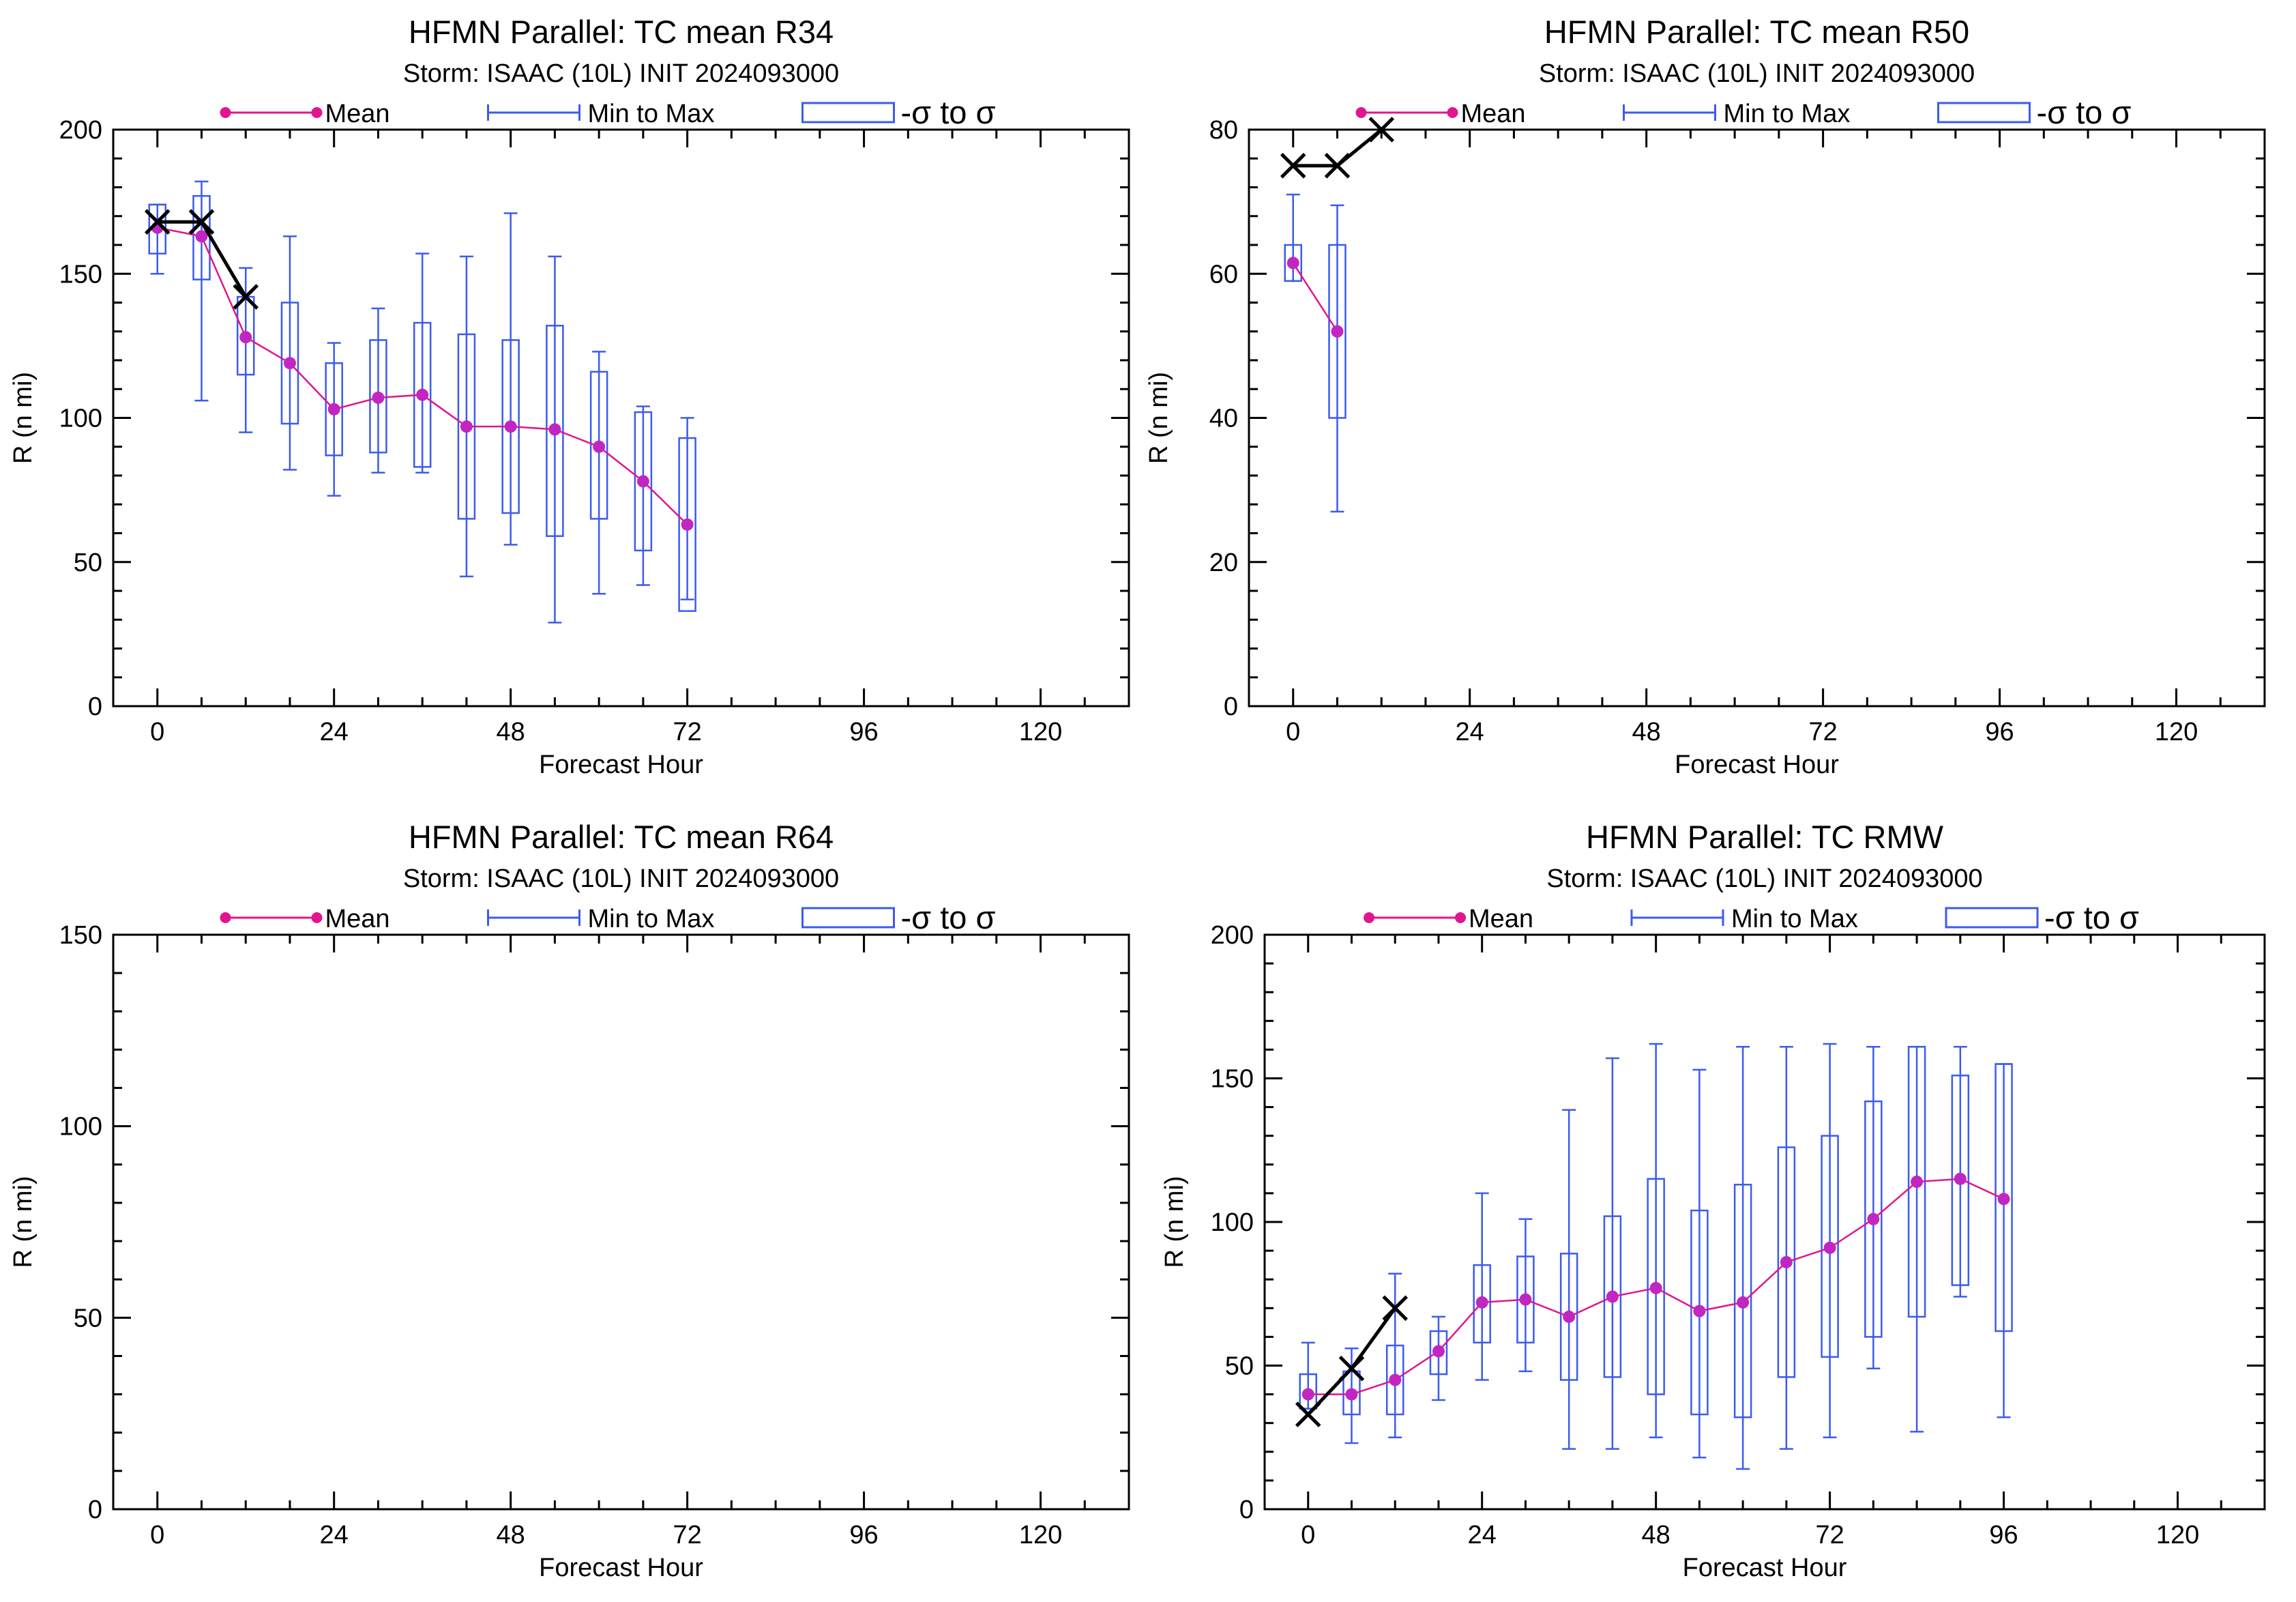 The image size is (2296, 1602). What do you see at coordinates (621, 837) in the screenshot?
I see `chart-title: HFMN Parallel: TC mean R64` at bounding box center [621, 837].